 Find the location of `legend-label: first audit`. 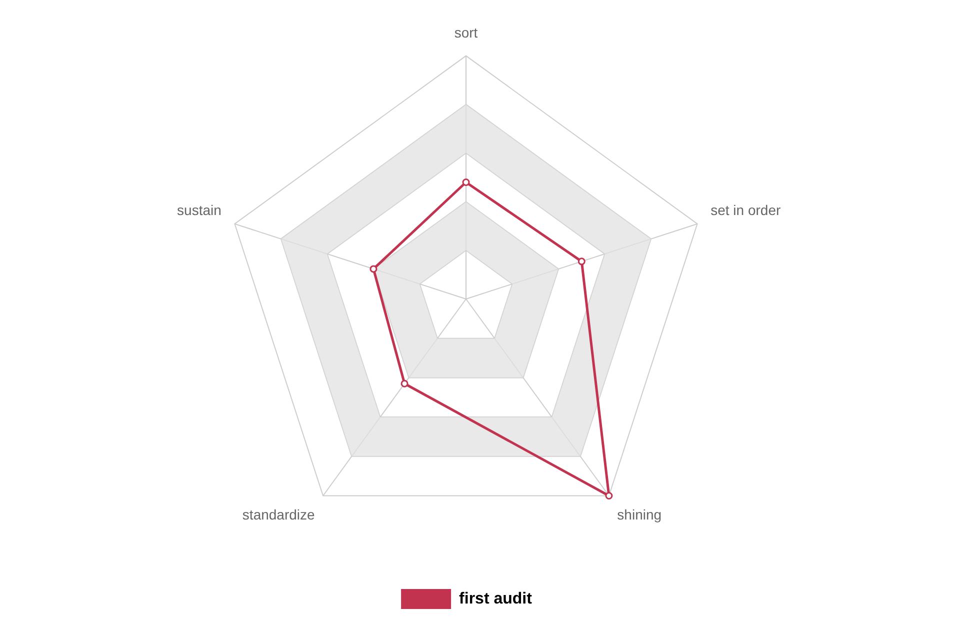

legend-label: first audit is located at coordinates (496, 599).